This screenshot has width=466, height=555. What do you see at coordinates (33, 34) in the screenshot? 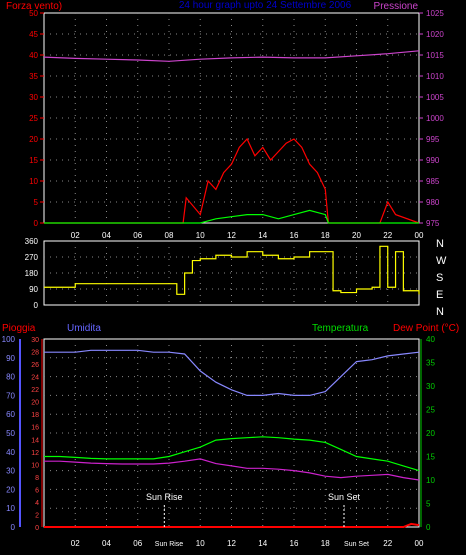
I see `wind-tick-label: 45` at bounding box center [33, 34].